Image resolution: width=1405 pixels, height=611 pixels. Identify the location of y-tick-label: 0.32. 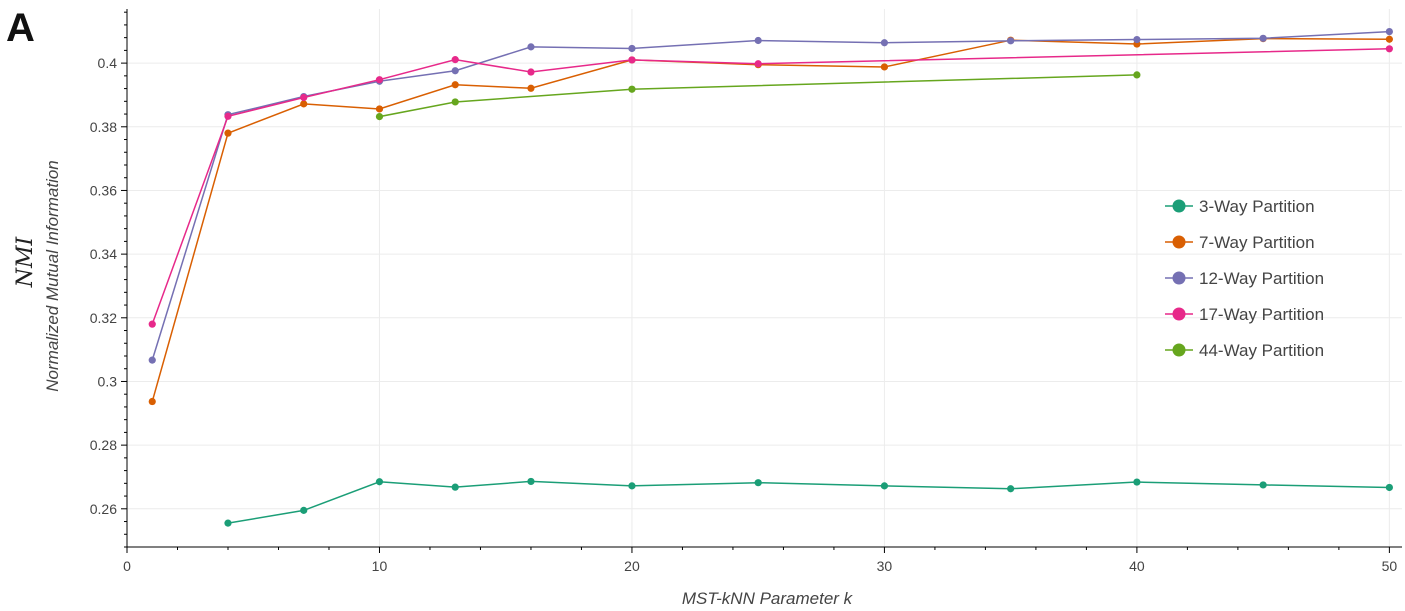
(103, 318).